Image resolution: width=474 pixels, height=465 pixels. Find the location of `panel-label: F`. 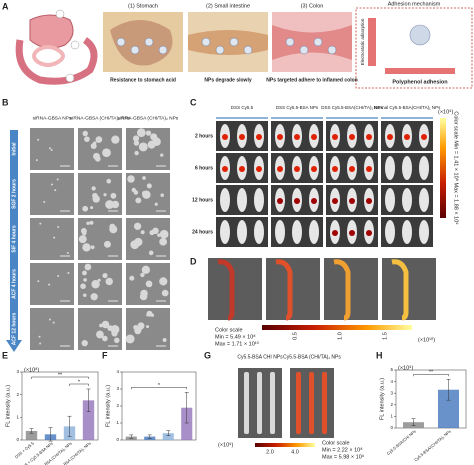

panel-label: F is located at coordinates (105, 355).